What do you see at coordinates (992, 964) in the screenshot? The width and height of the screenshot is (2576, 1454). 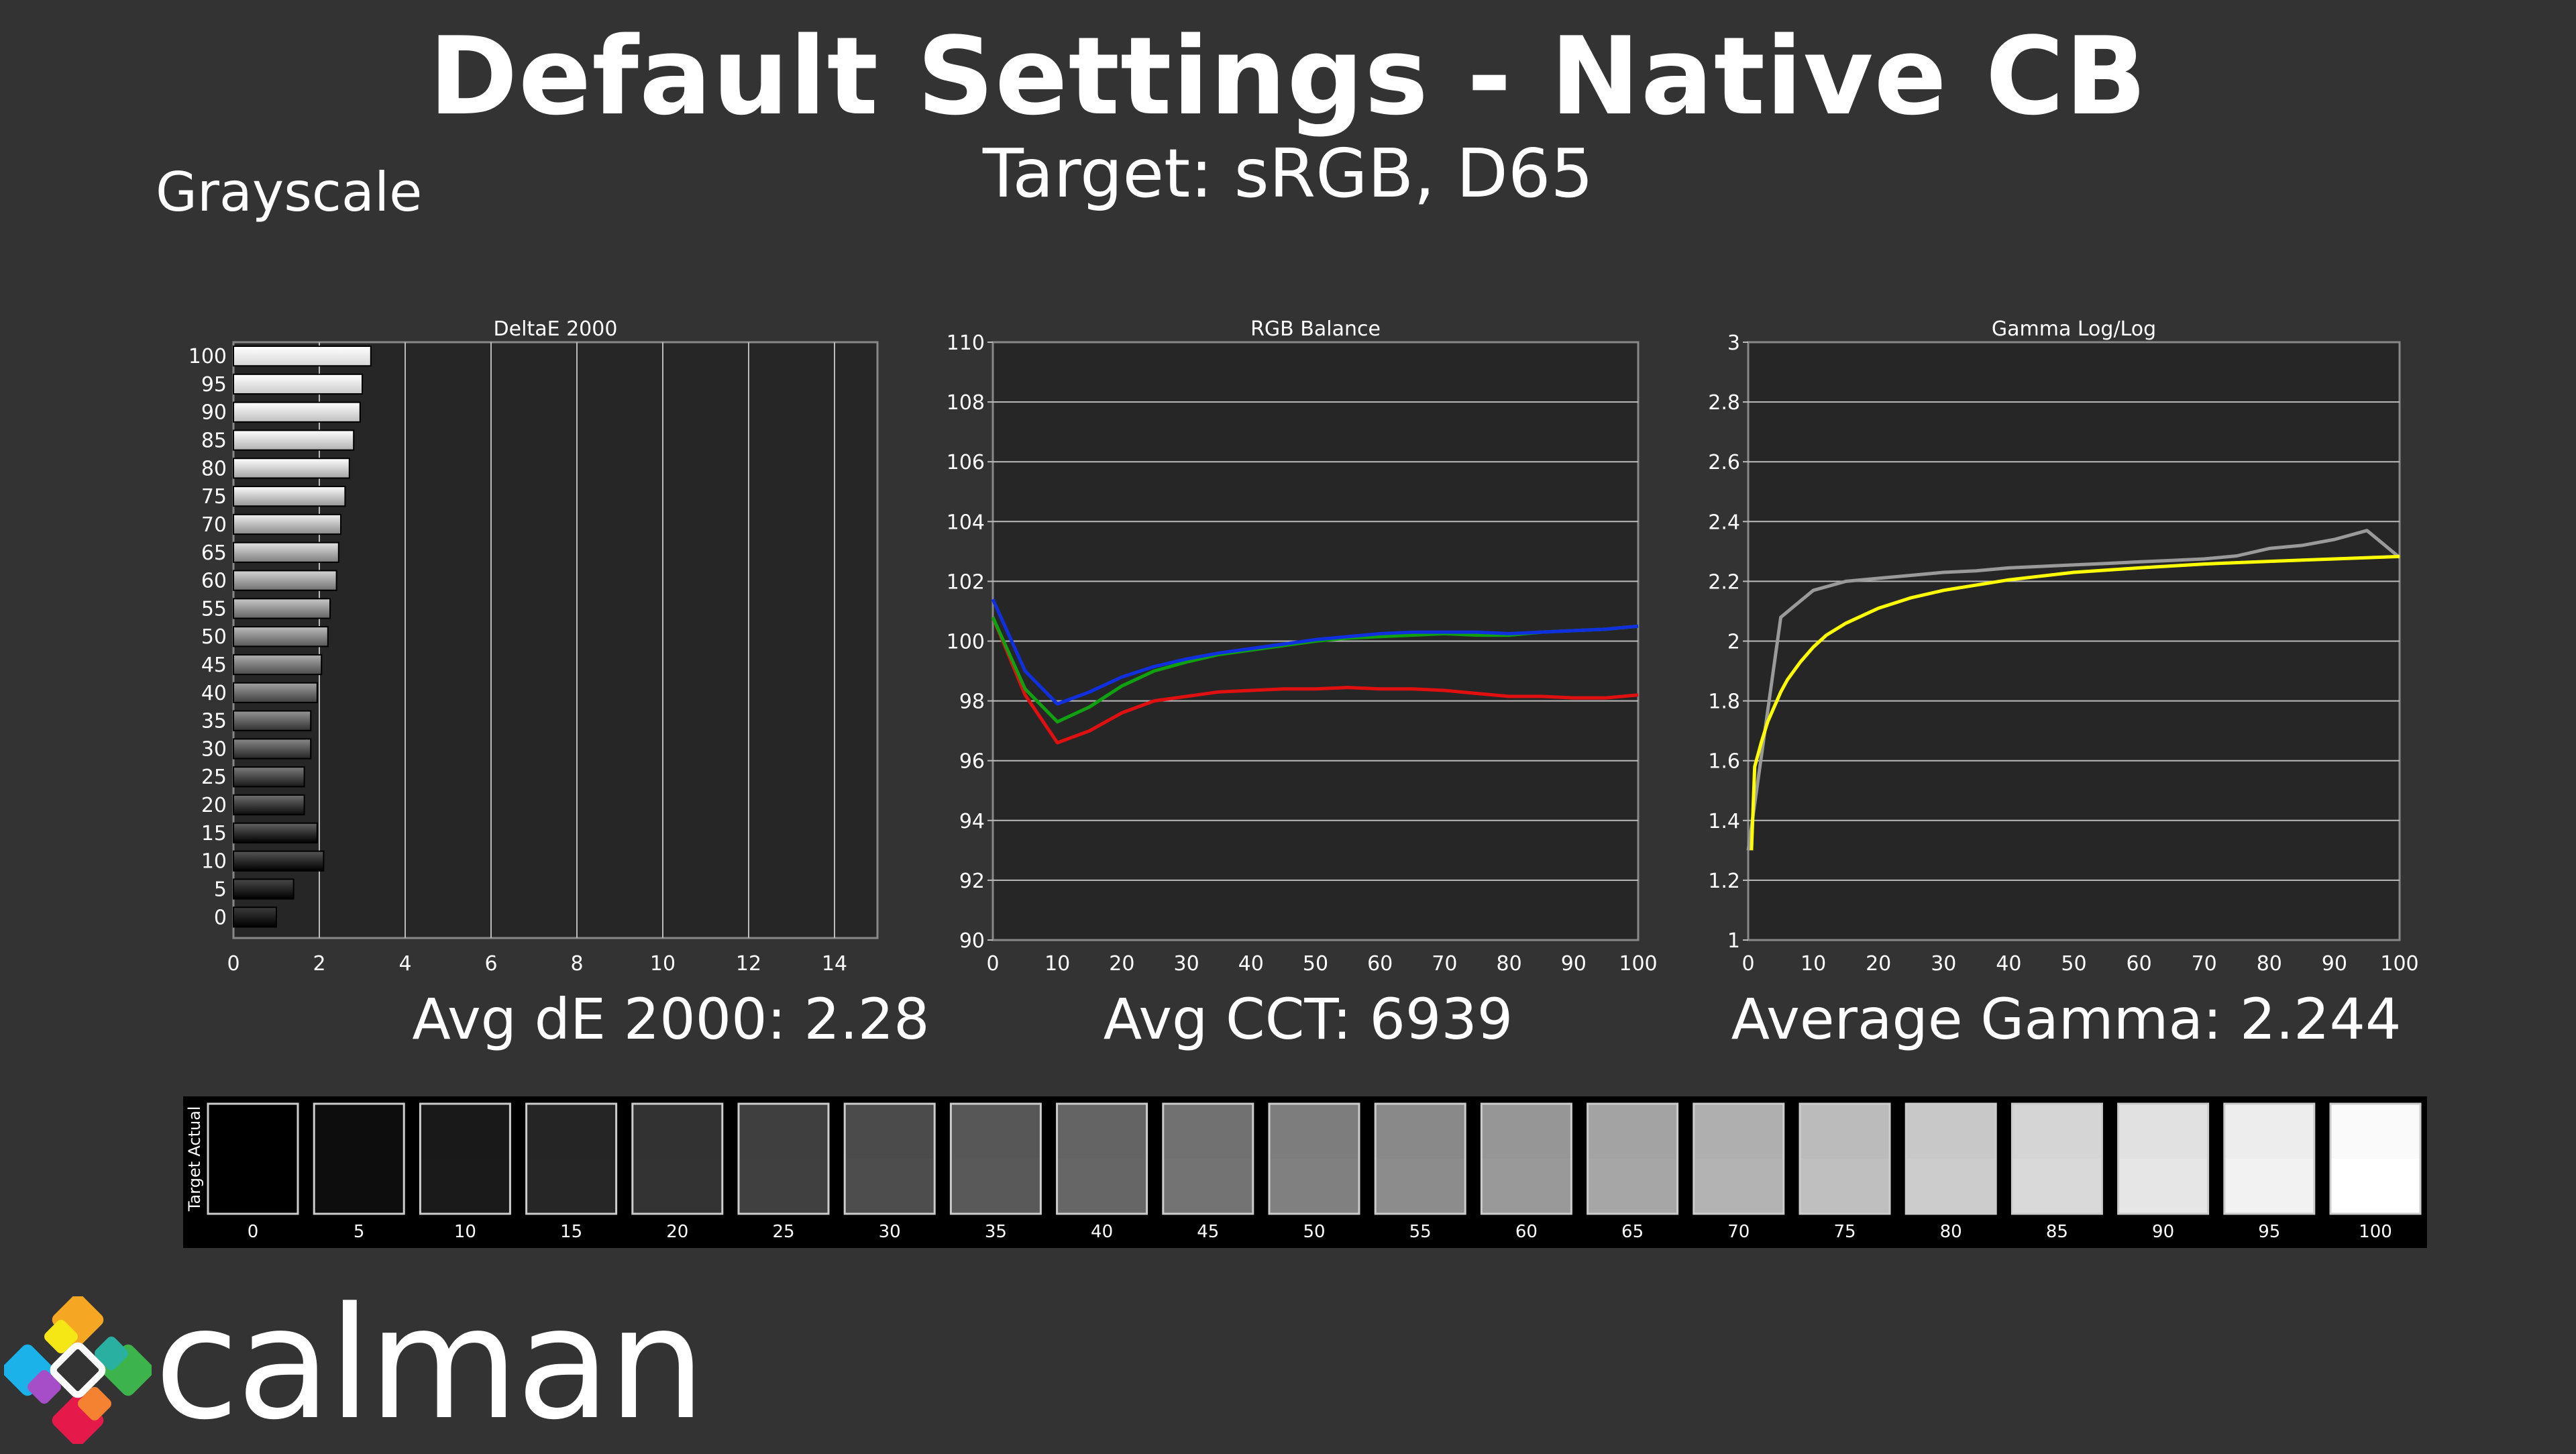 I see `rgb-balance-x-tick-label: 0` at bounding box center [992, 964].